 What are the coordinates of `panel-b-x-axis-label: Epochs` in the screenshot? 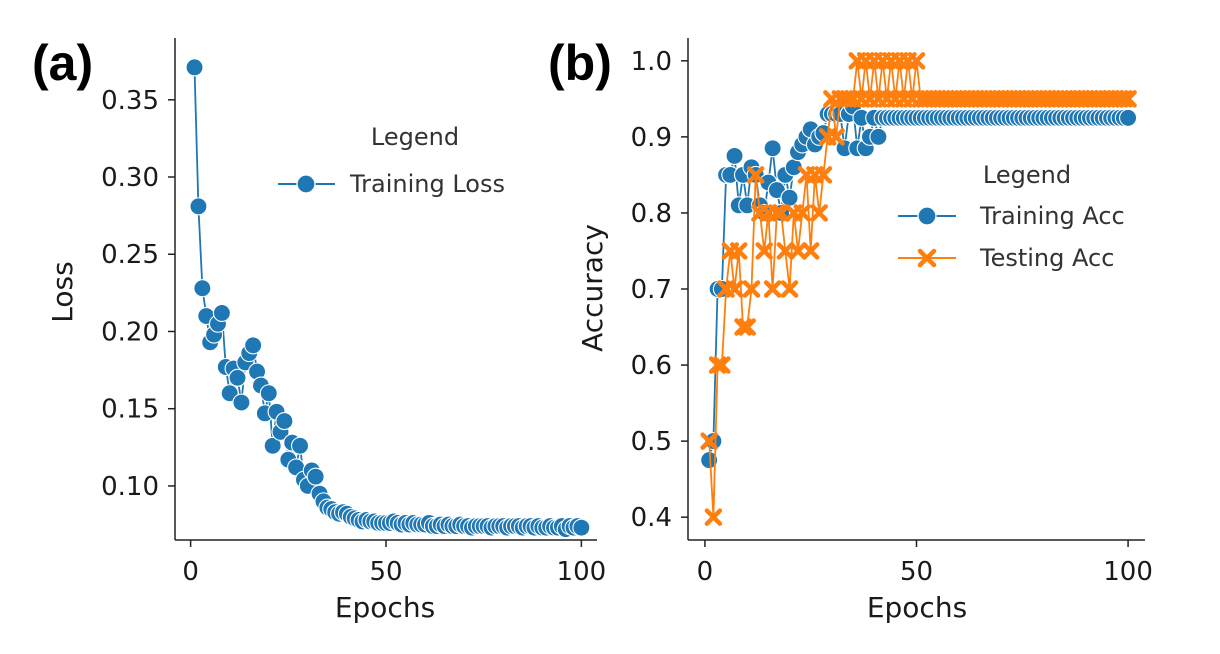 It's located at (917, 607).